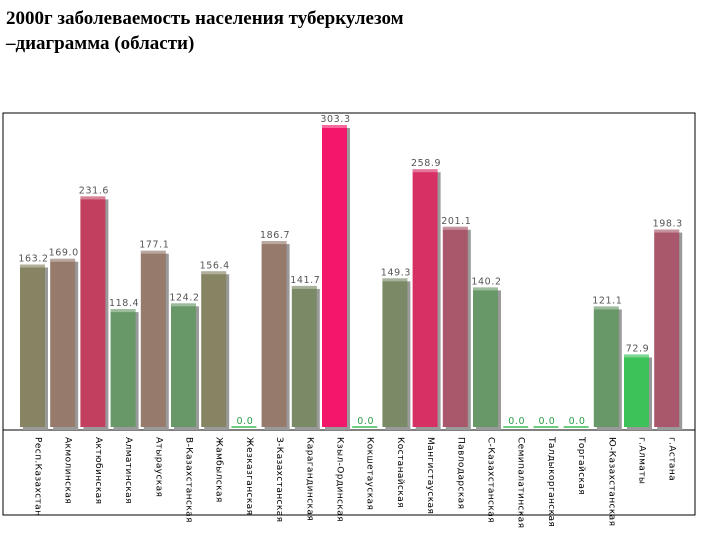  What do you see at coordinates (215, 265) in the screenshot?
I see `data-label: 156.4` at bounding box center [215, 265].